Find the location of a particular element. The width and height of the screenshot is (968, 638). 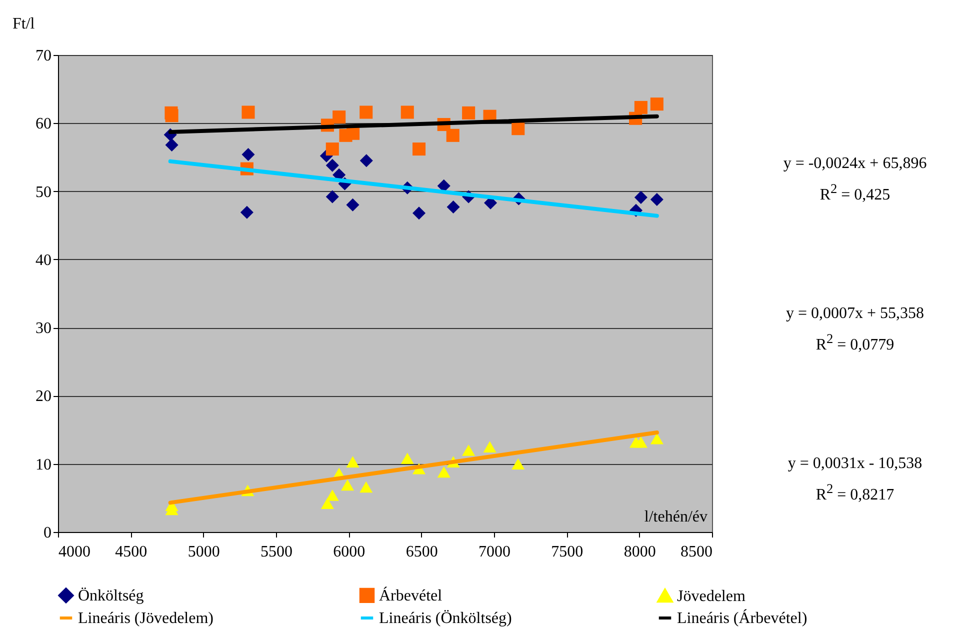

y-tick-label: 10 is located at coordinates (44, 465).